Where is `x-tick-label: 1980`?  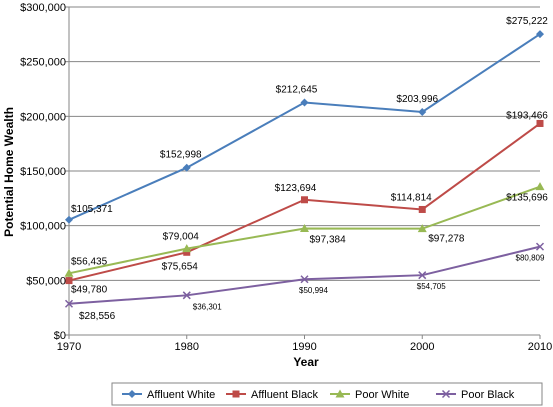
x-tick-label: 1980 is located at coordinates (187, 347).